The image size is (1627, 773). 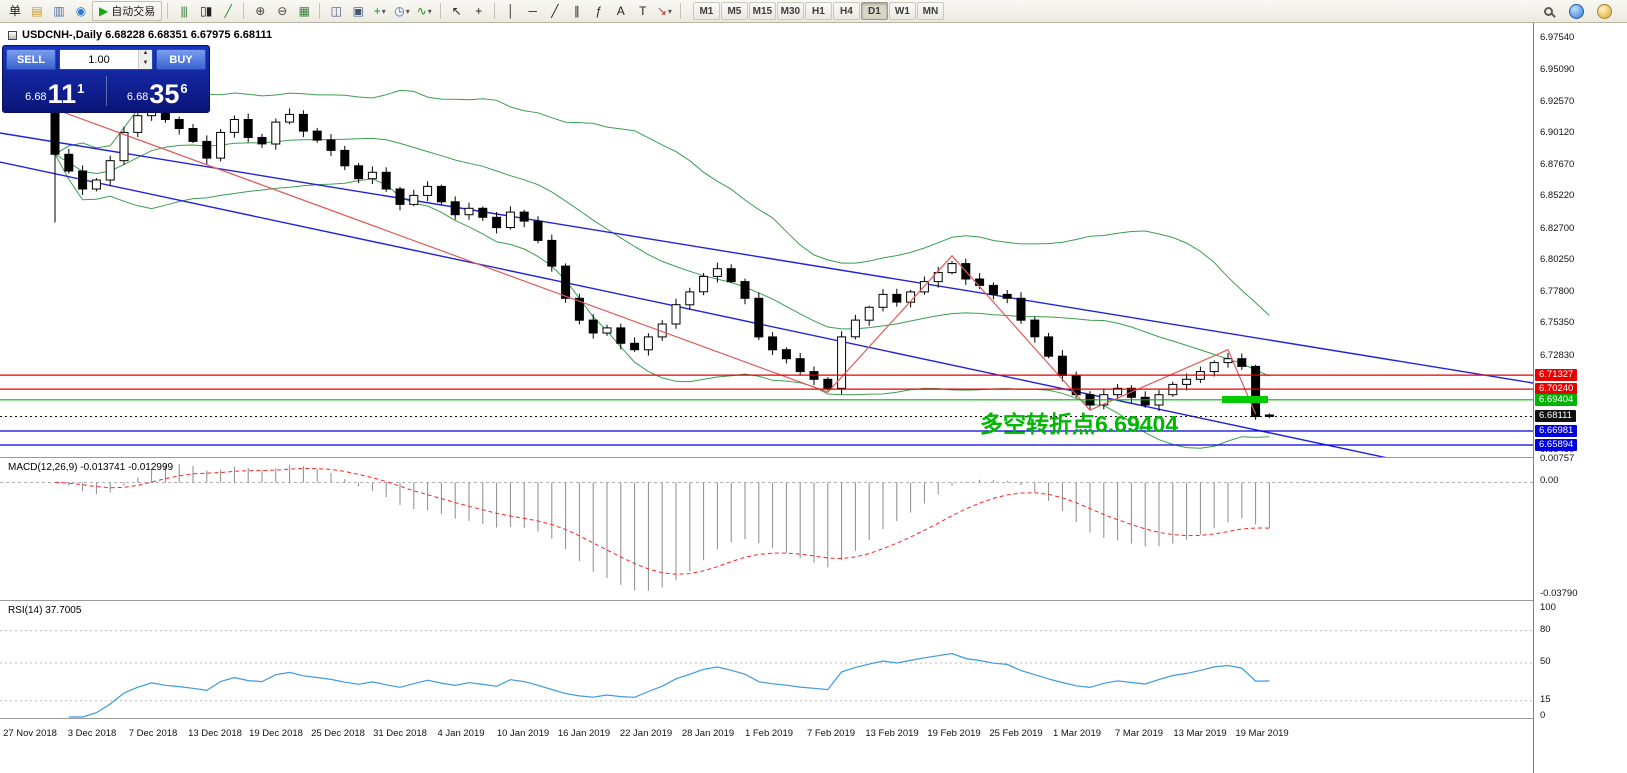 I want to click on profiles-button: ◷ ▾, so click(x=402, y=11).